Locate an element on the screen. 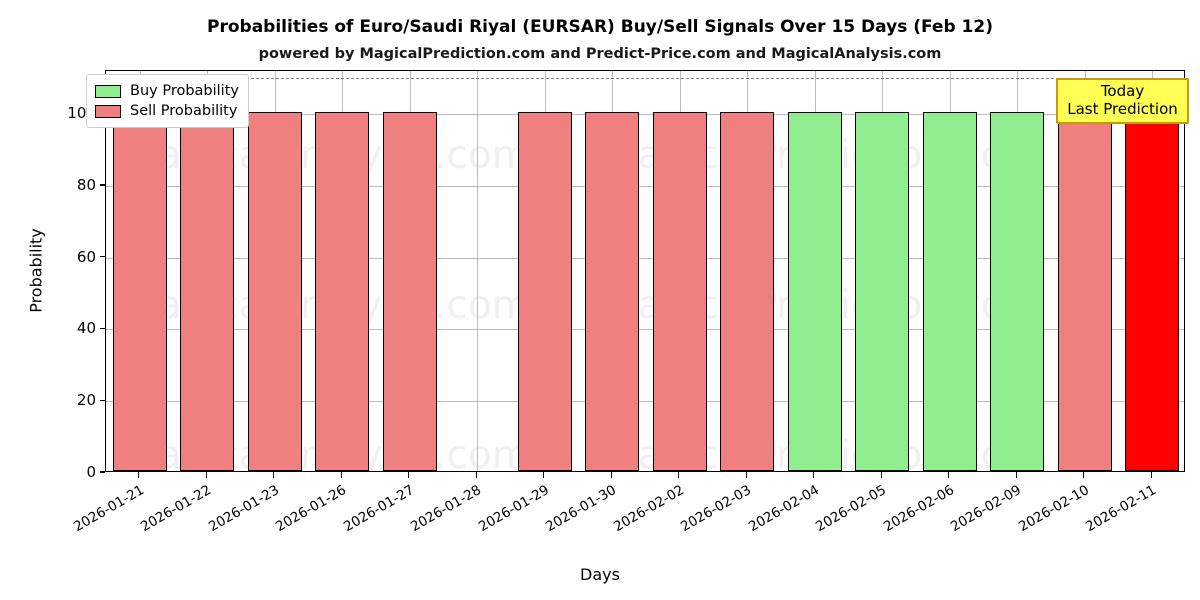  y-tick-label: 0 is located at coordinates (91, 472).